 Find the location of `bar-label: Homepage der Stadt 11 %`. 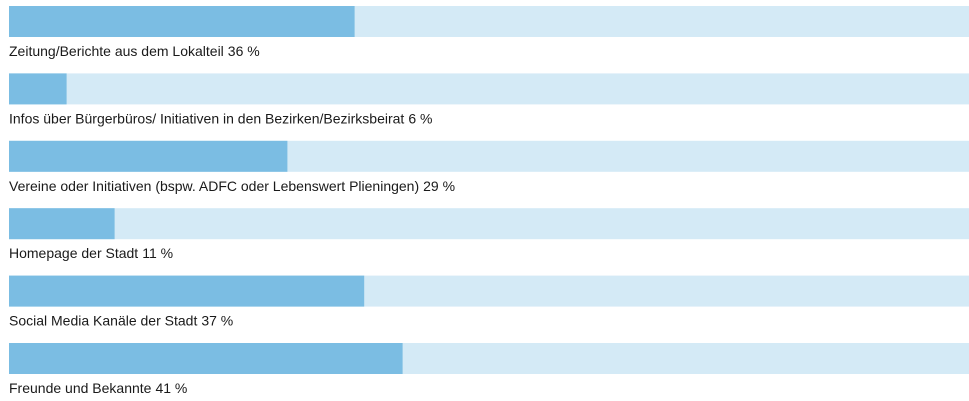

bar-label: Homepage der Stadt 11 % is located at coordinates (91, 253).